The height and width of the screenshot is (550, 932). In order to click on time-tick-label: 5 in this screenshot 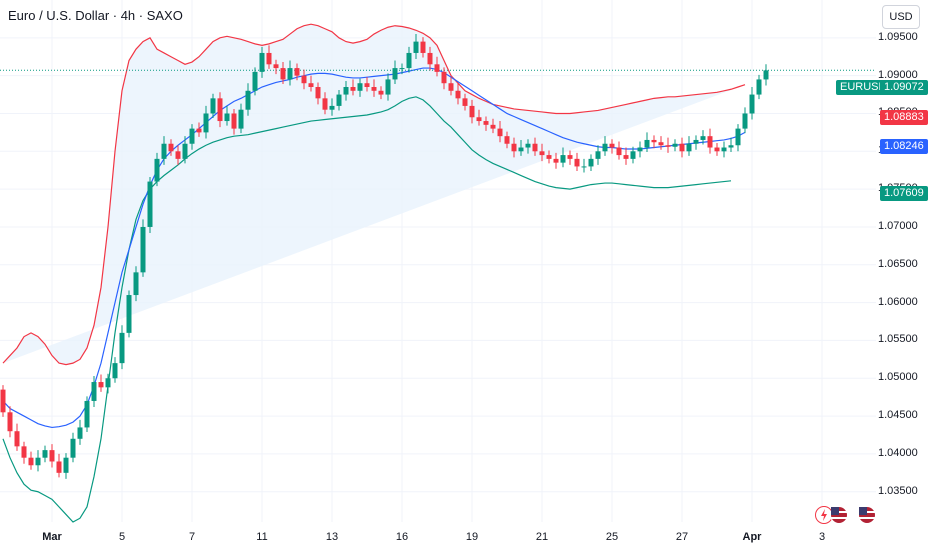, I will do `click(122, 537)`.